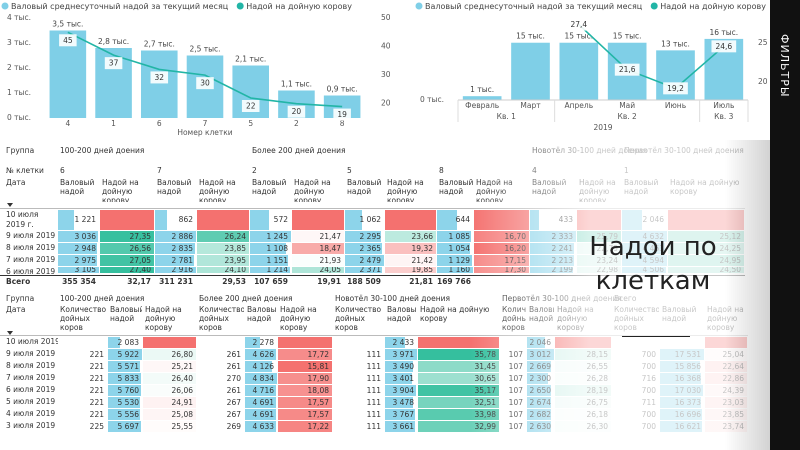 This screenshot has width=800, height=450. What do you see at coordinates (784, 66) in the screenshot?
I see `sidebar-label: ФИЛЬТРЫ` at bounding box center [784, 66].